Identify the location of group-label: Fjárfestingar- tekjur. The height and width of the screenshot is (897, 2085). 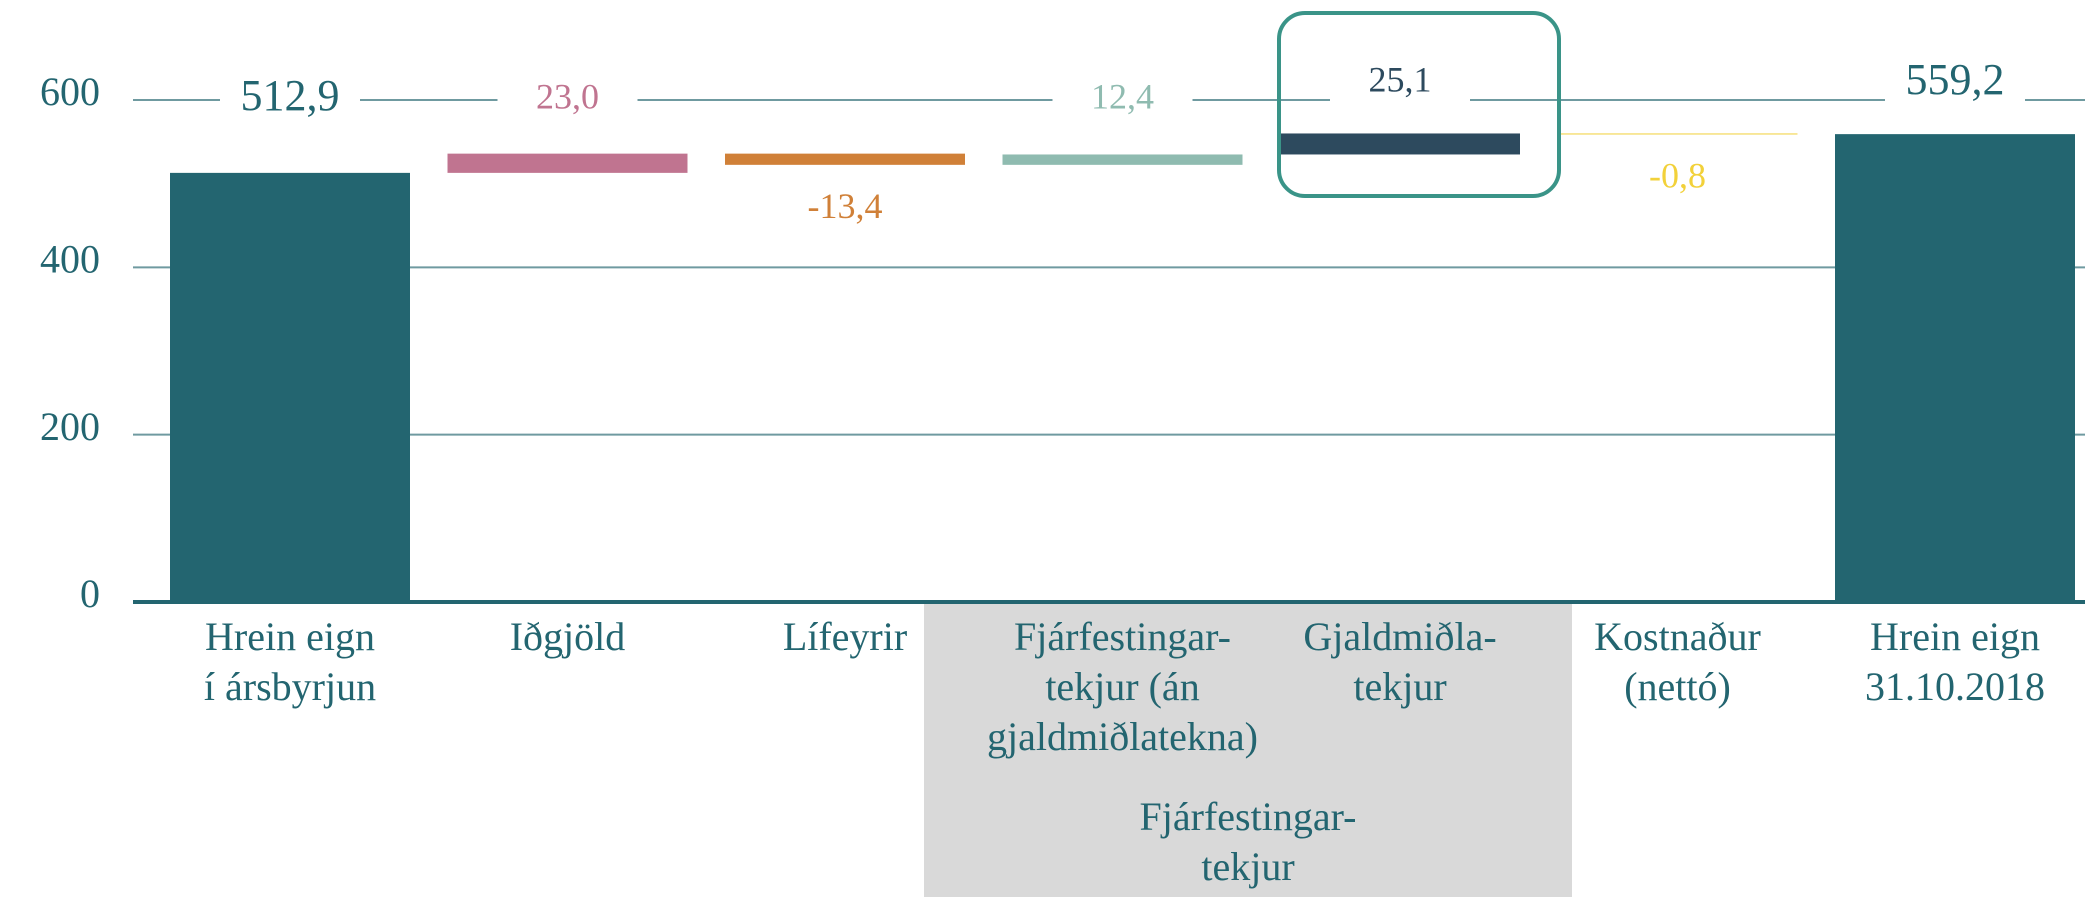
(1248, 841).